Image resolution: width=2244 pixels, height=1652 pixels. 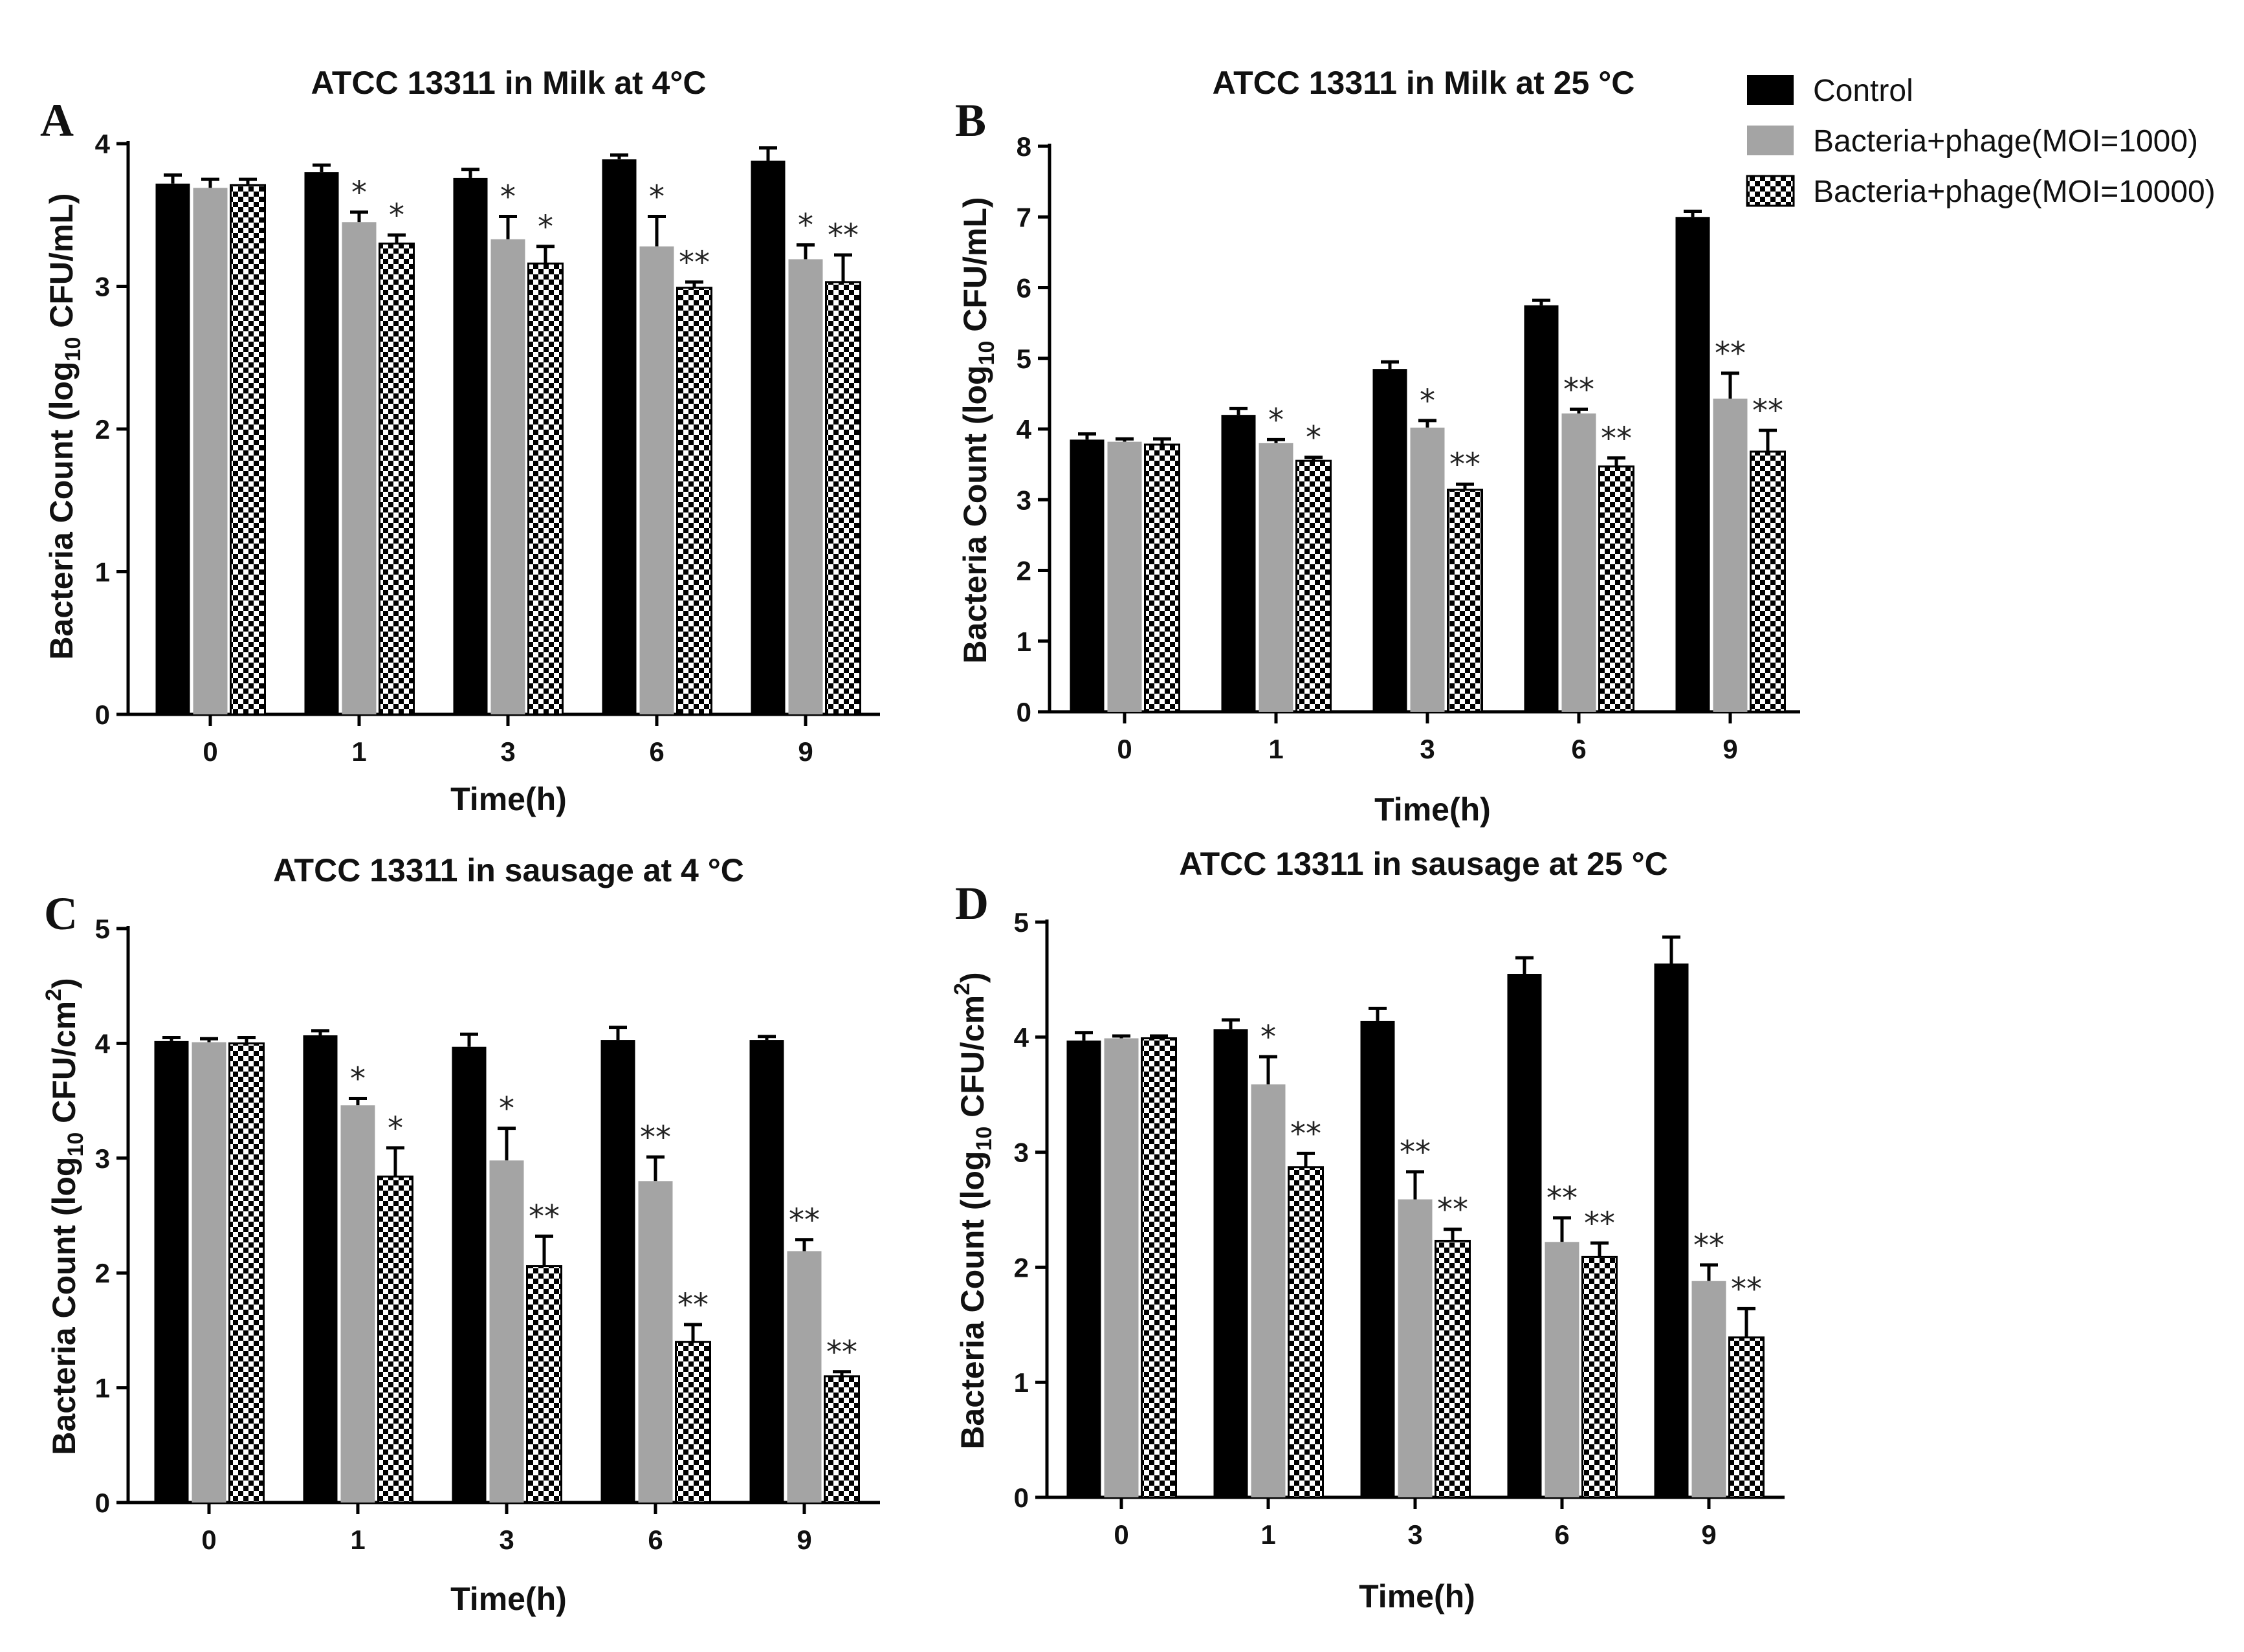 I want to click on panel-a-y-tick-label: 4, so click(x=103, y=144).